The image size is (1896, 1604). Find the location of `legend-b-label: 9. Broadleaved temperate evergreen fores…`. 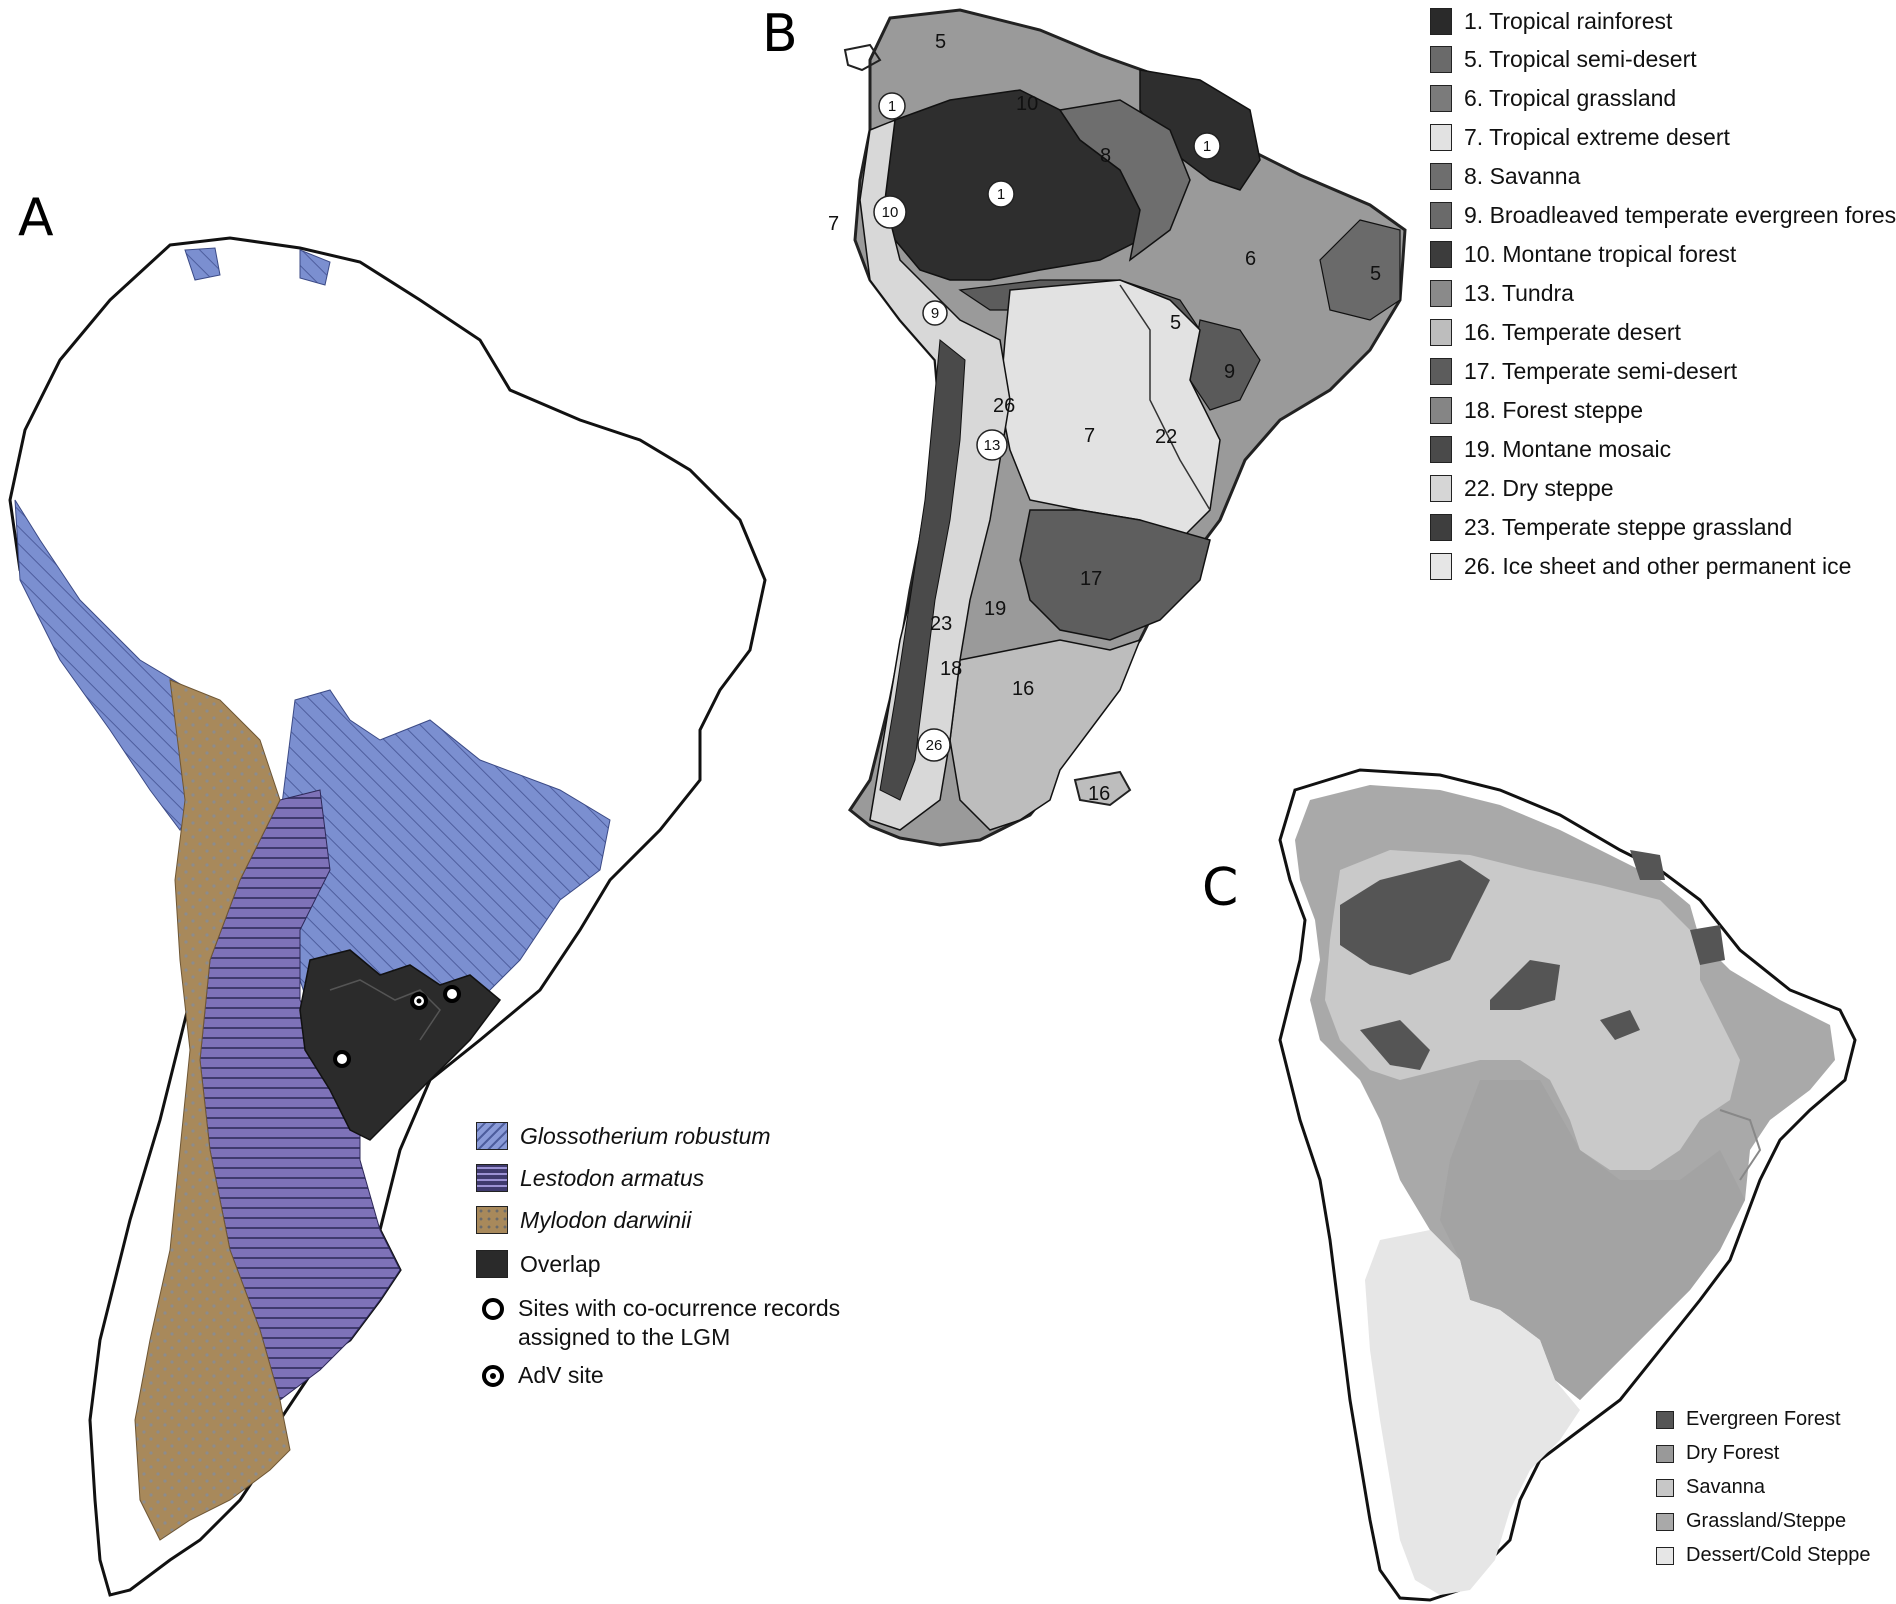

legend-b-label: 9. Broadleaved temperate evergreen fores… is located at coordinates (1680, 215).